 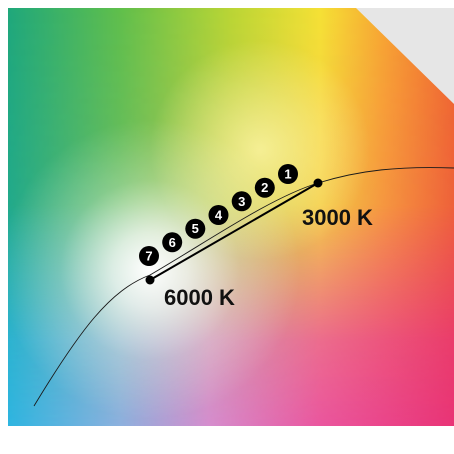 What do you see at coordinates (405, 56) in the screenshot?
I see `corner-fold` at bounding box center [405, 56].